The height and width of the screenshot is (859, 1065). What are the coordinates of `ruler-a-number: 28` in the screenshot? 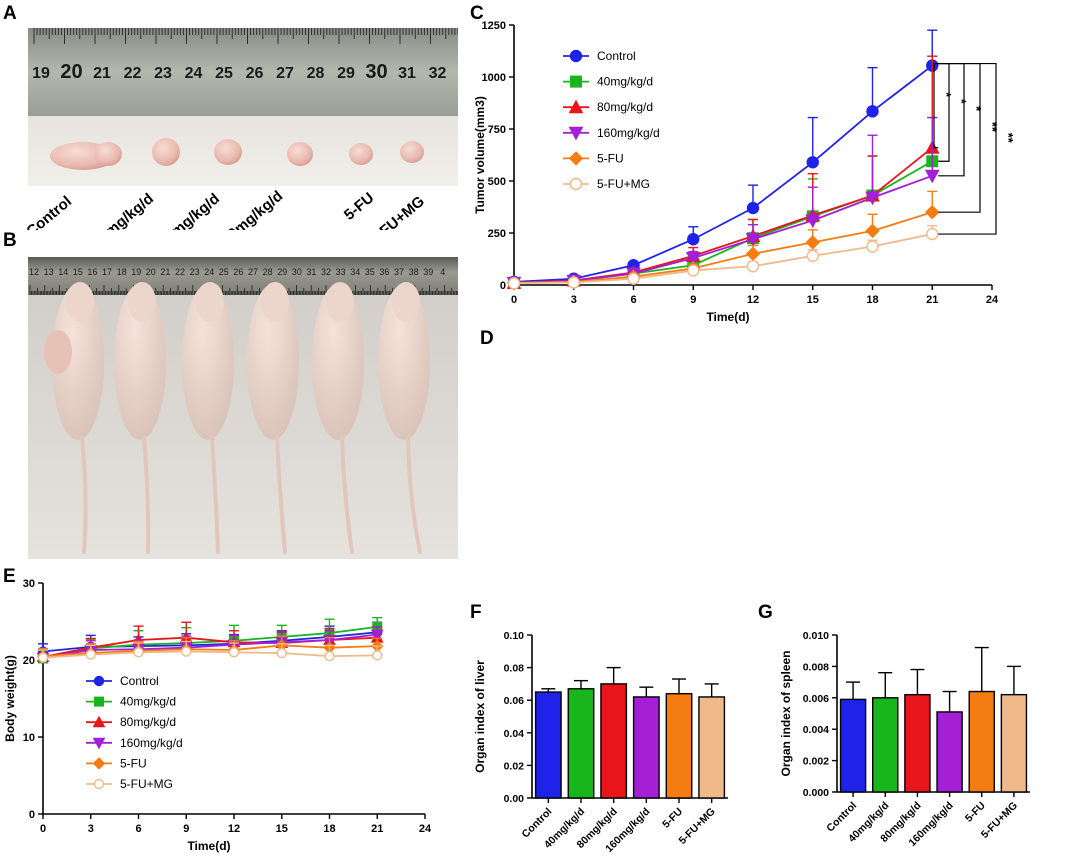 It's located at (316, 73).